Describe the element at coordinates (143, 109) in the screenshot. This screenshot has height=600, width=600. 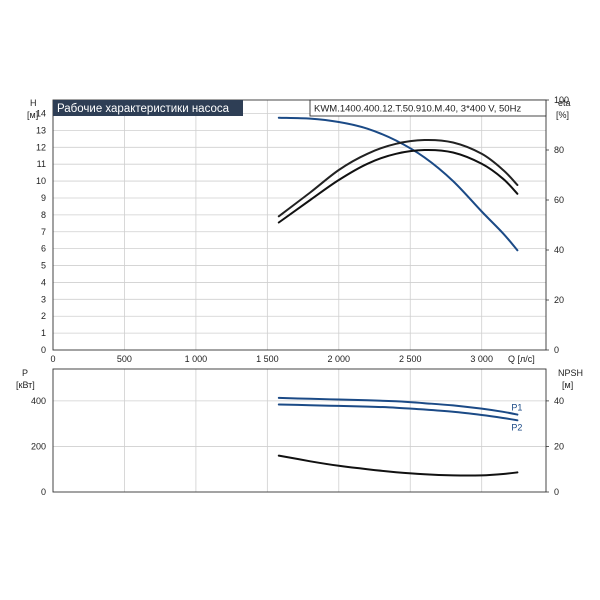
I see `chart-title: Рабочие характеристики насоса` at that location.